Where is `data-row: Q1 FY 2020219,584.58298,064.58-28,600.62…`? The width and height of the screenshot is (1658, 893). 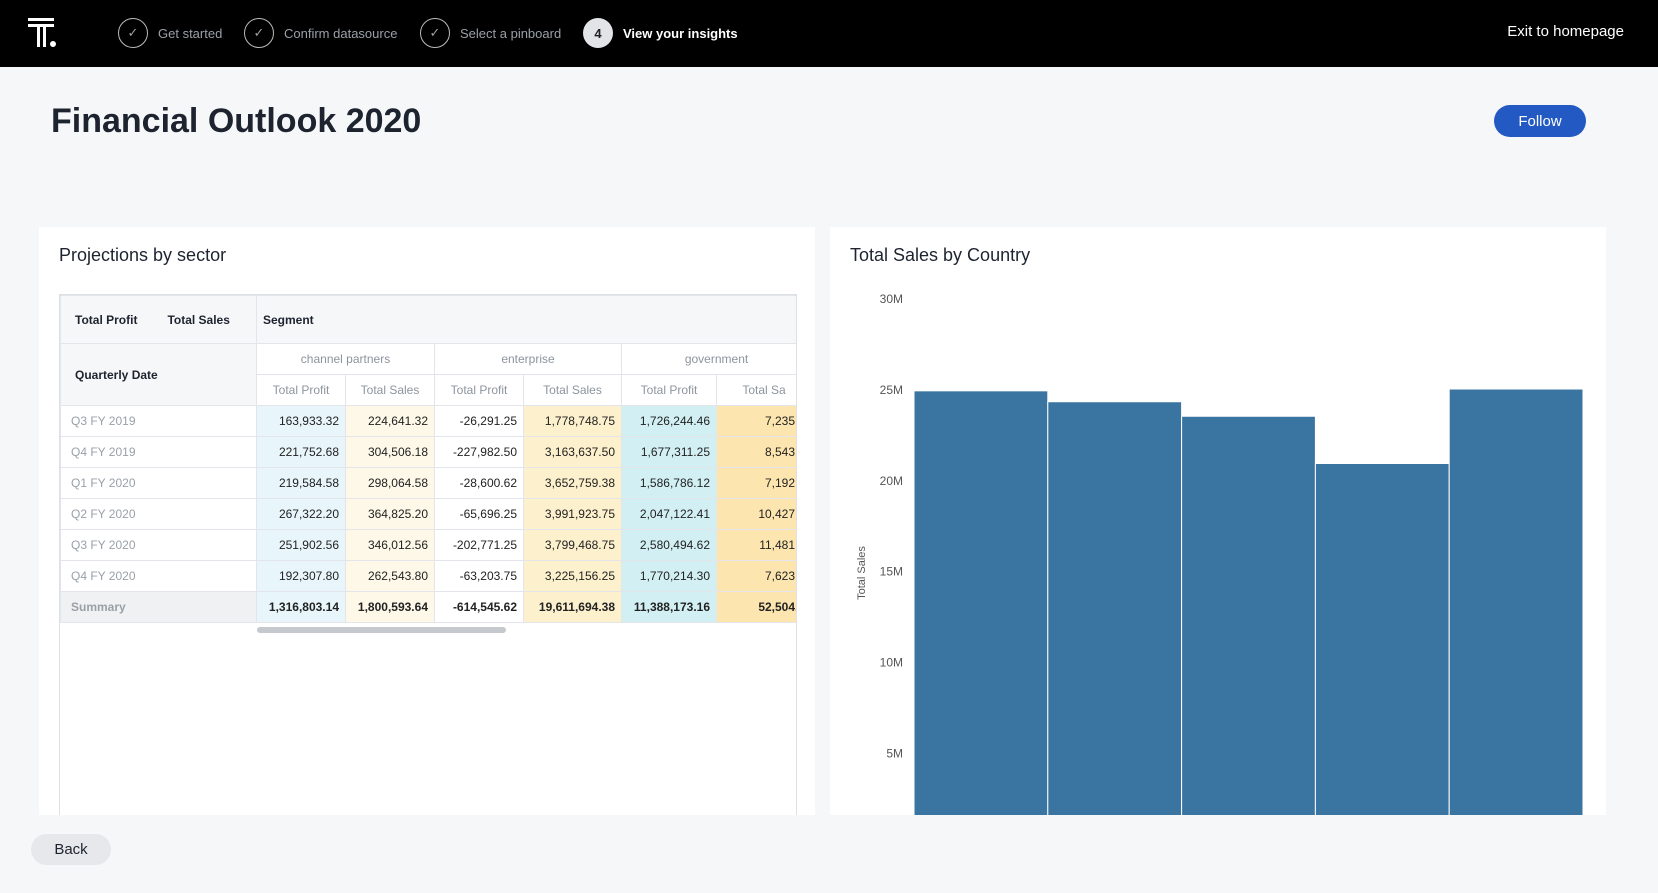
data-row: Q1 FY 2020219,584.58298,064.58-28,600.62… is located at coordinates (429, 483).